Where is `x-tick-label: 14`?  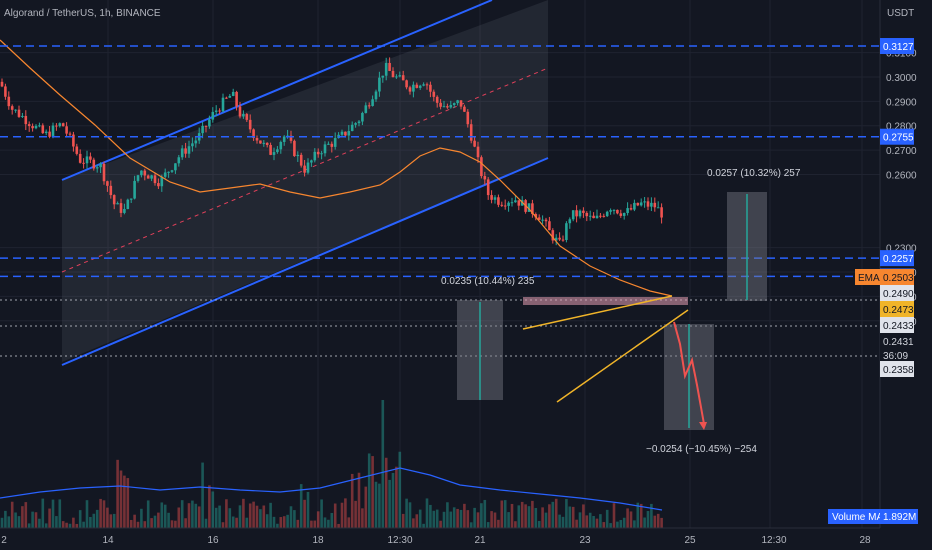
x-tick-label: 14 is located at coordinates (108, 540).